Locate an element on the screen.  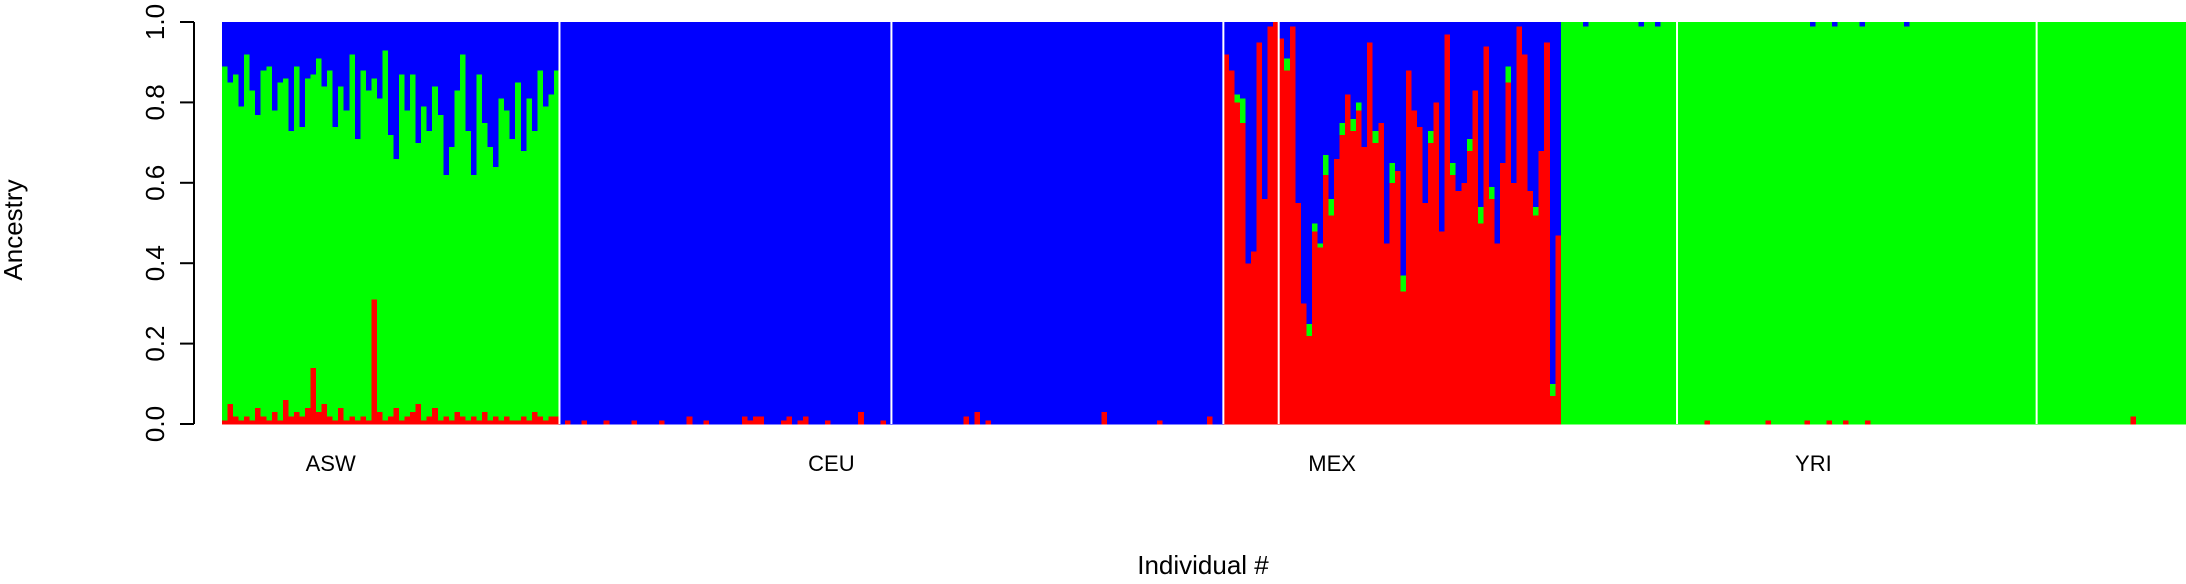
bar-yri-77-green is located at coordinates (1984, 223).